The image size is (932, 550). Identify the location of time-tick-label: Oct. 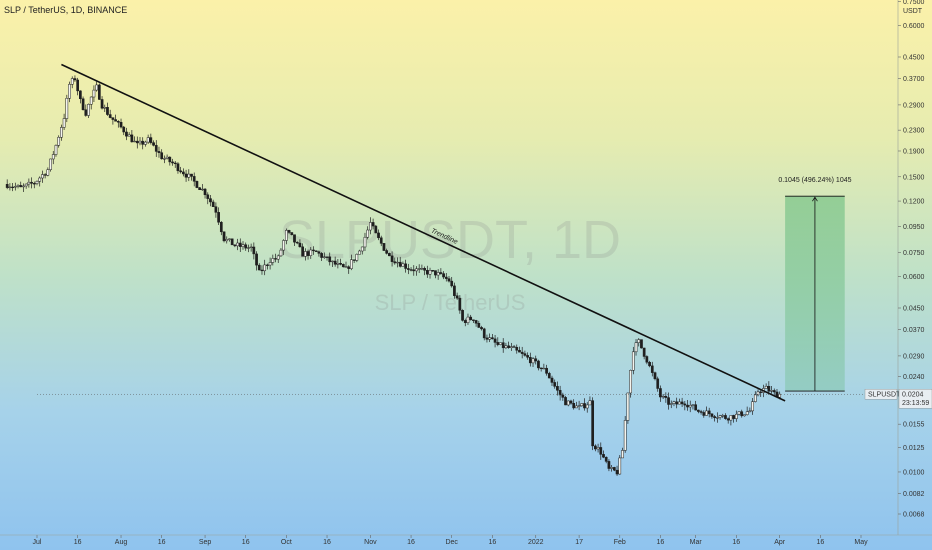
(286, 542).